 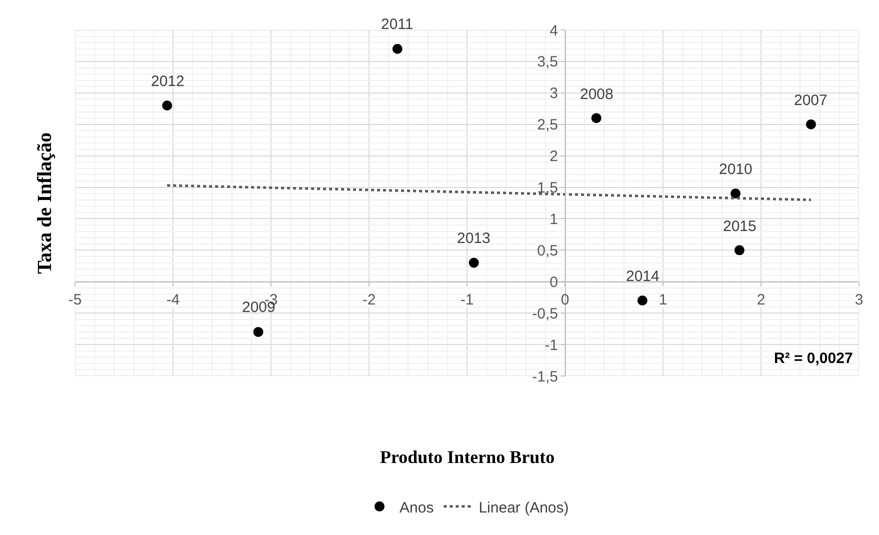 What do you see at coordinates (739, 226) in the screenshot?
I see `annotation: 2015` at bounding box center [739, 226].